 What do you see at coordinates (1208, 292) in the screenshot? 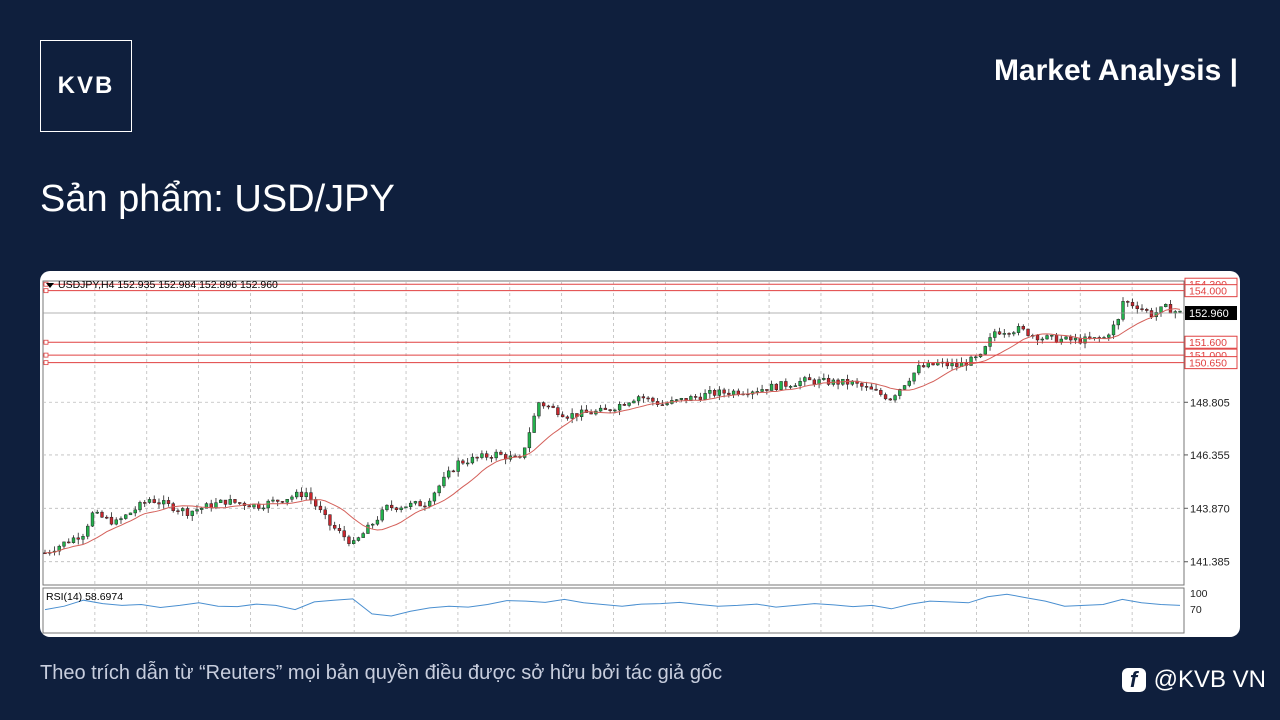
I see `level-label: 154.000` at bounding box center [1208, 292].